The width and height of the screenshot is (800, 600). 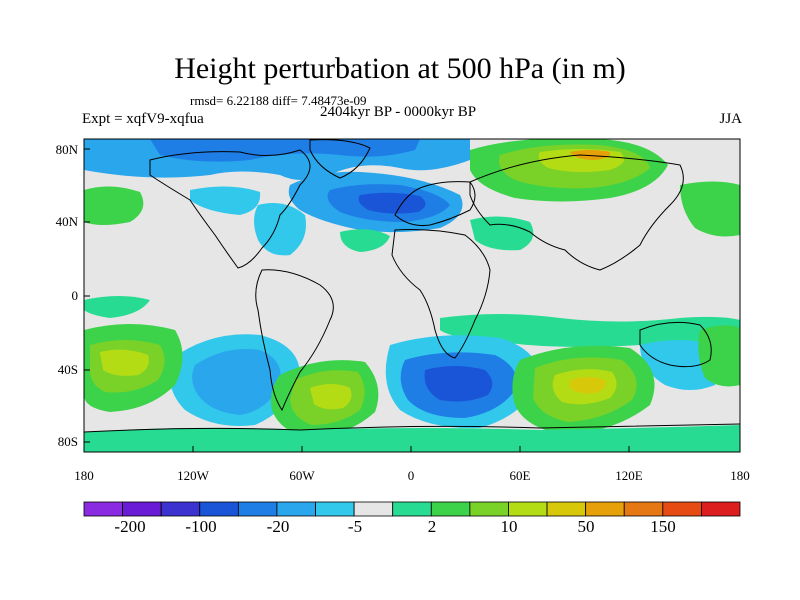 I want to click on field-pos-trop-atl, so click(x=365, y=240).